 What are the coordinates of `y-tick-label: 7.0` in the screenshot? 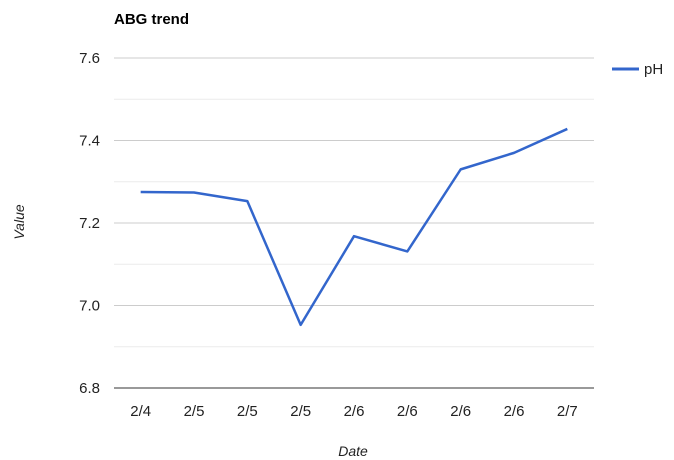 It's located at (89, 306).